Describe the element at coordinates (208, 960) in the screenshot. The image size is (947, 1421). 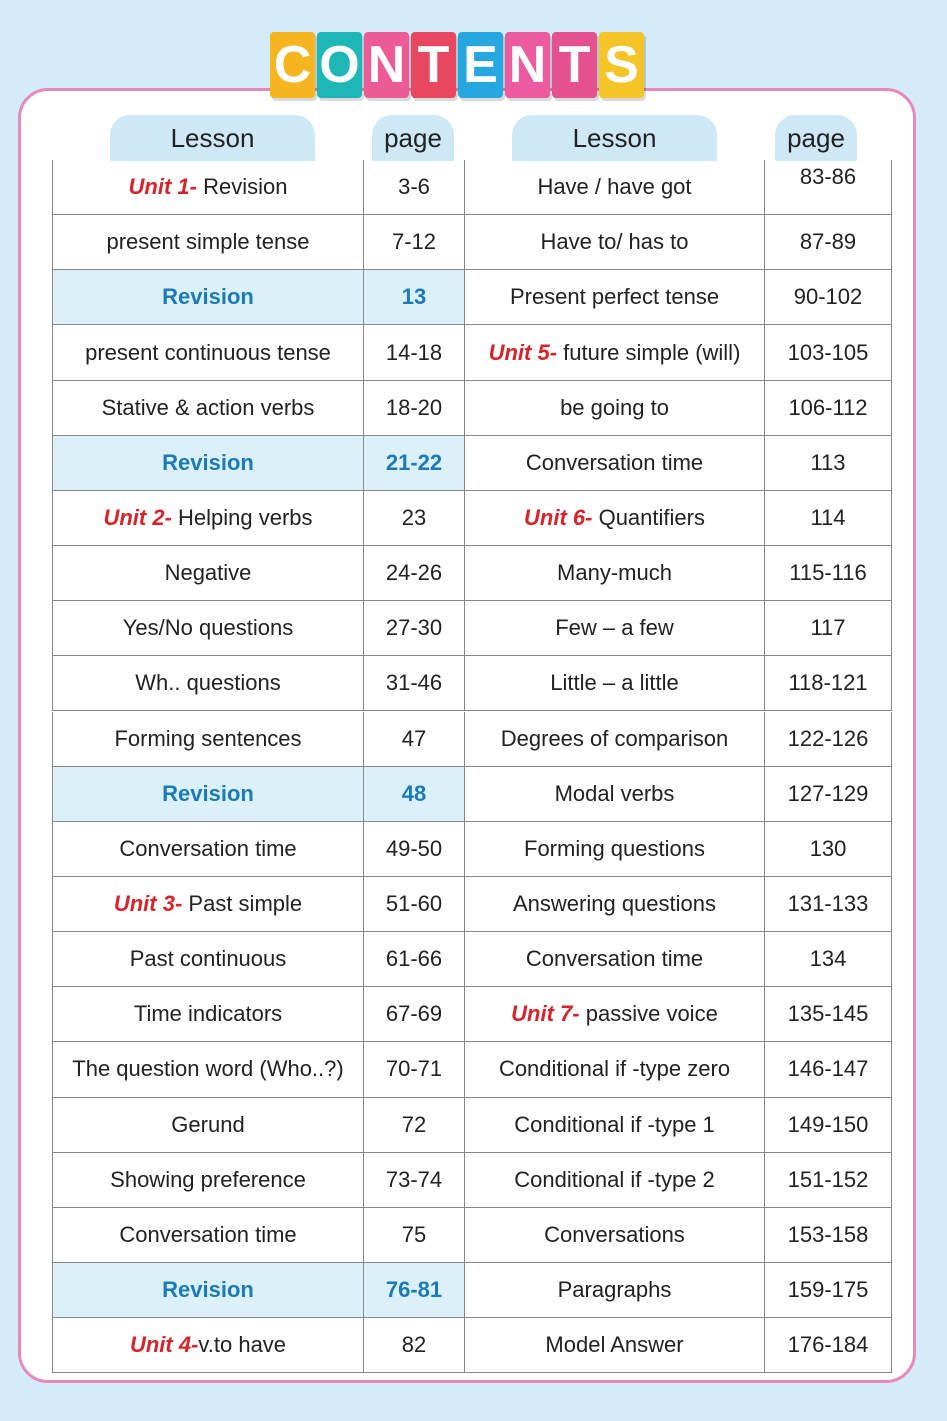
I see `lesson-cell: Past continuous` at that location.